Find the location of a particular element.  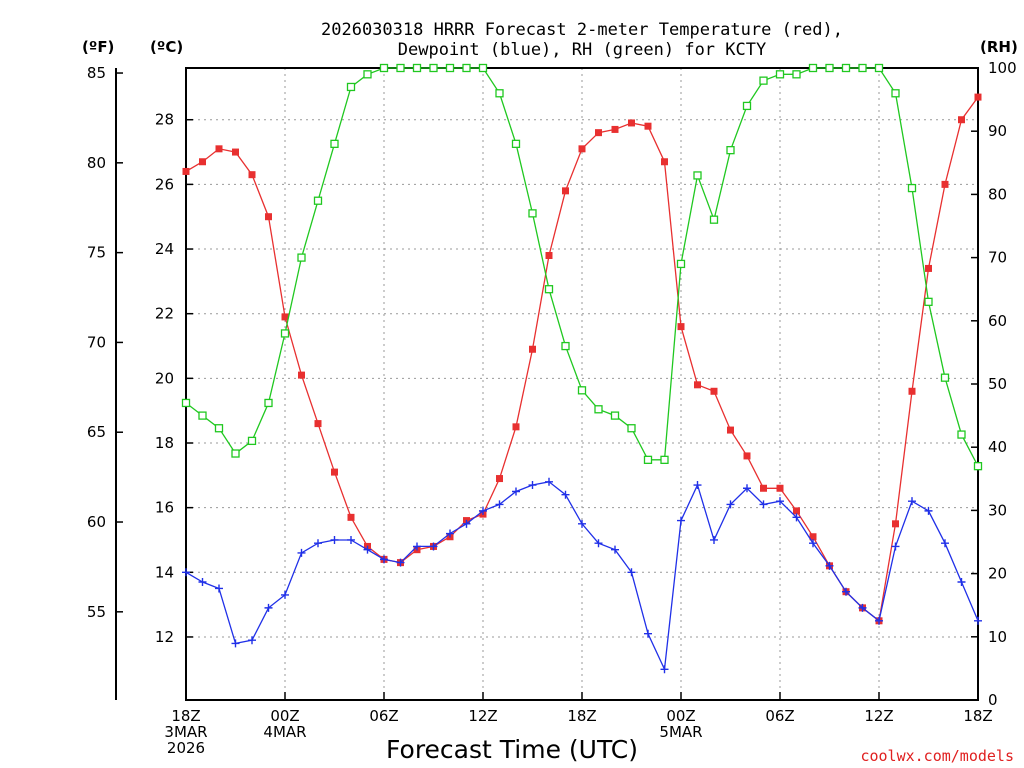

fahrenheit-tick-label: 65 is located at coordinates (96, 432).